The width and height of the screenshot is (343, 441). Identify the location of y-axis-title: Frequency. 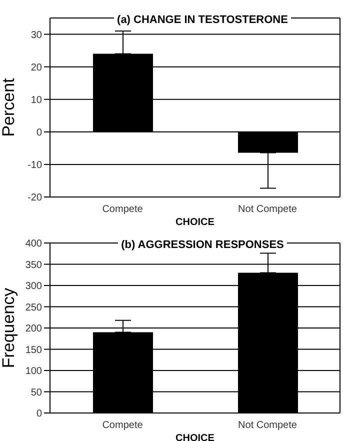
(9, 327).